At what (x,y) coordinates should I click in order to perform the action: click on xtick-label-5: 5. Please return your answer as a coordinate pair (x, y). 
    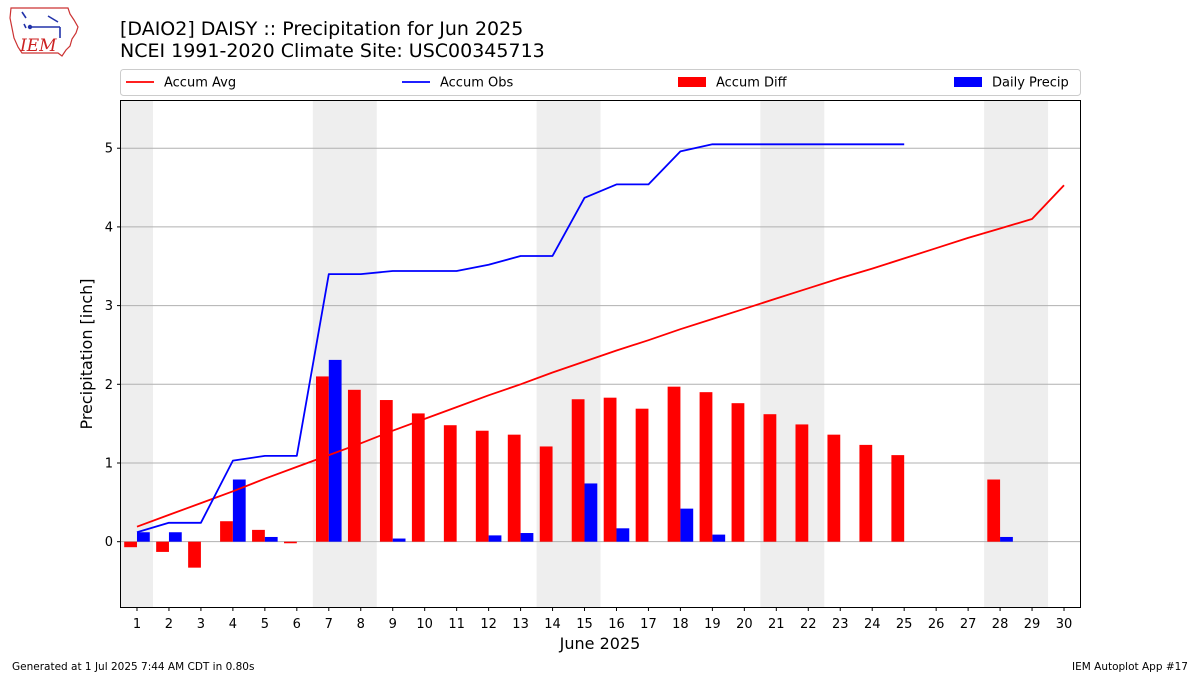
    Looking at the image, I should click on (265, 624).